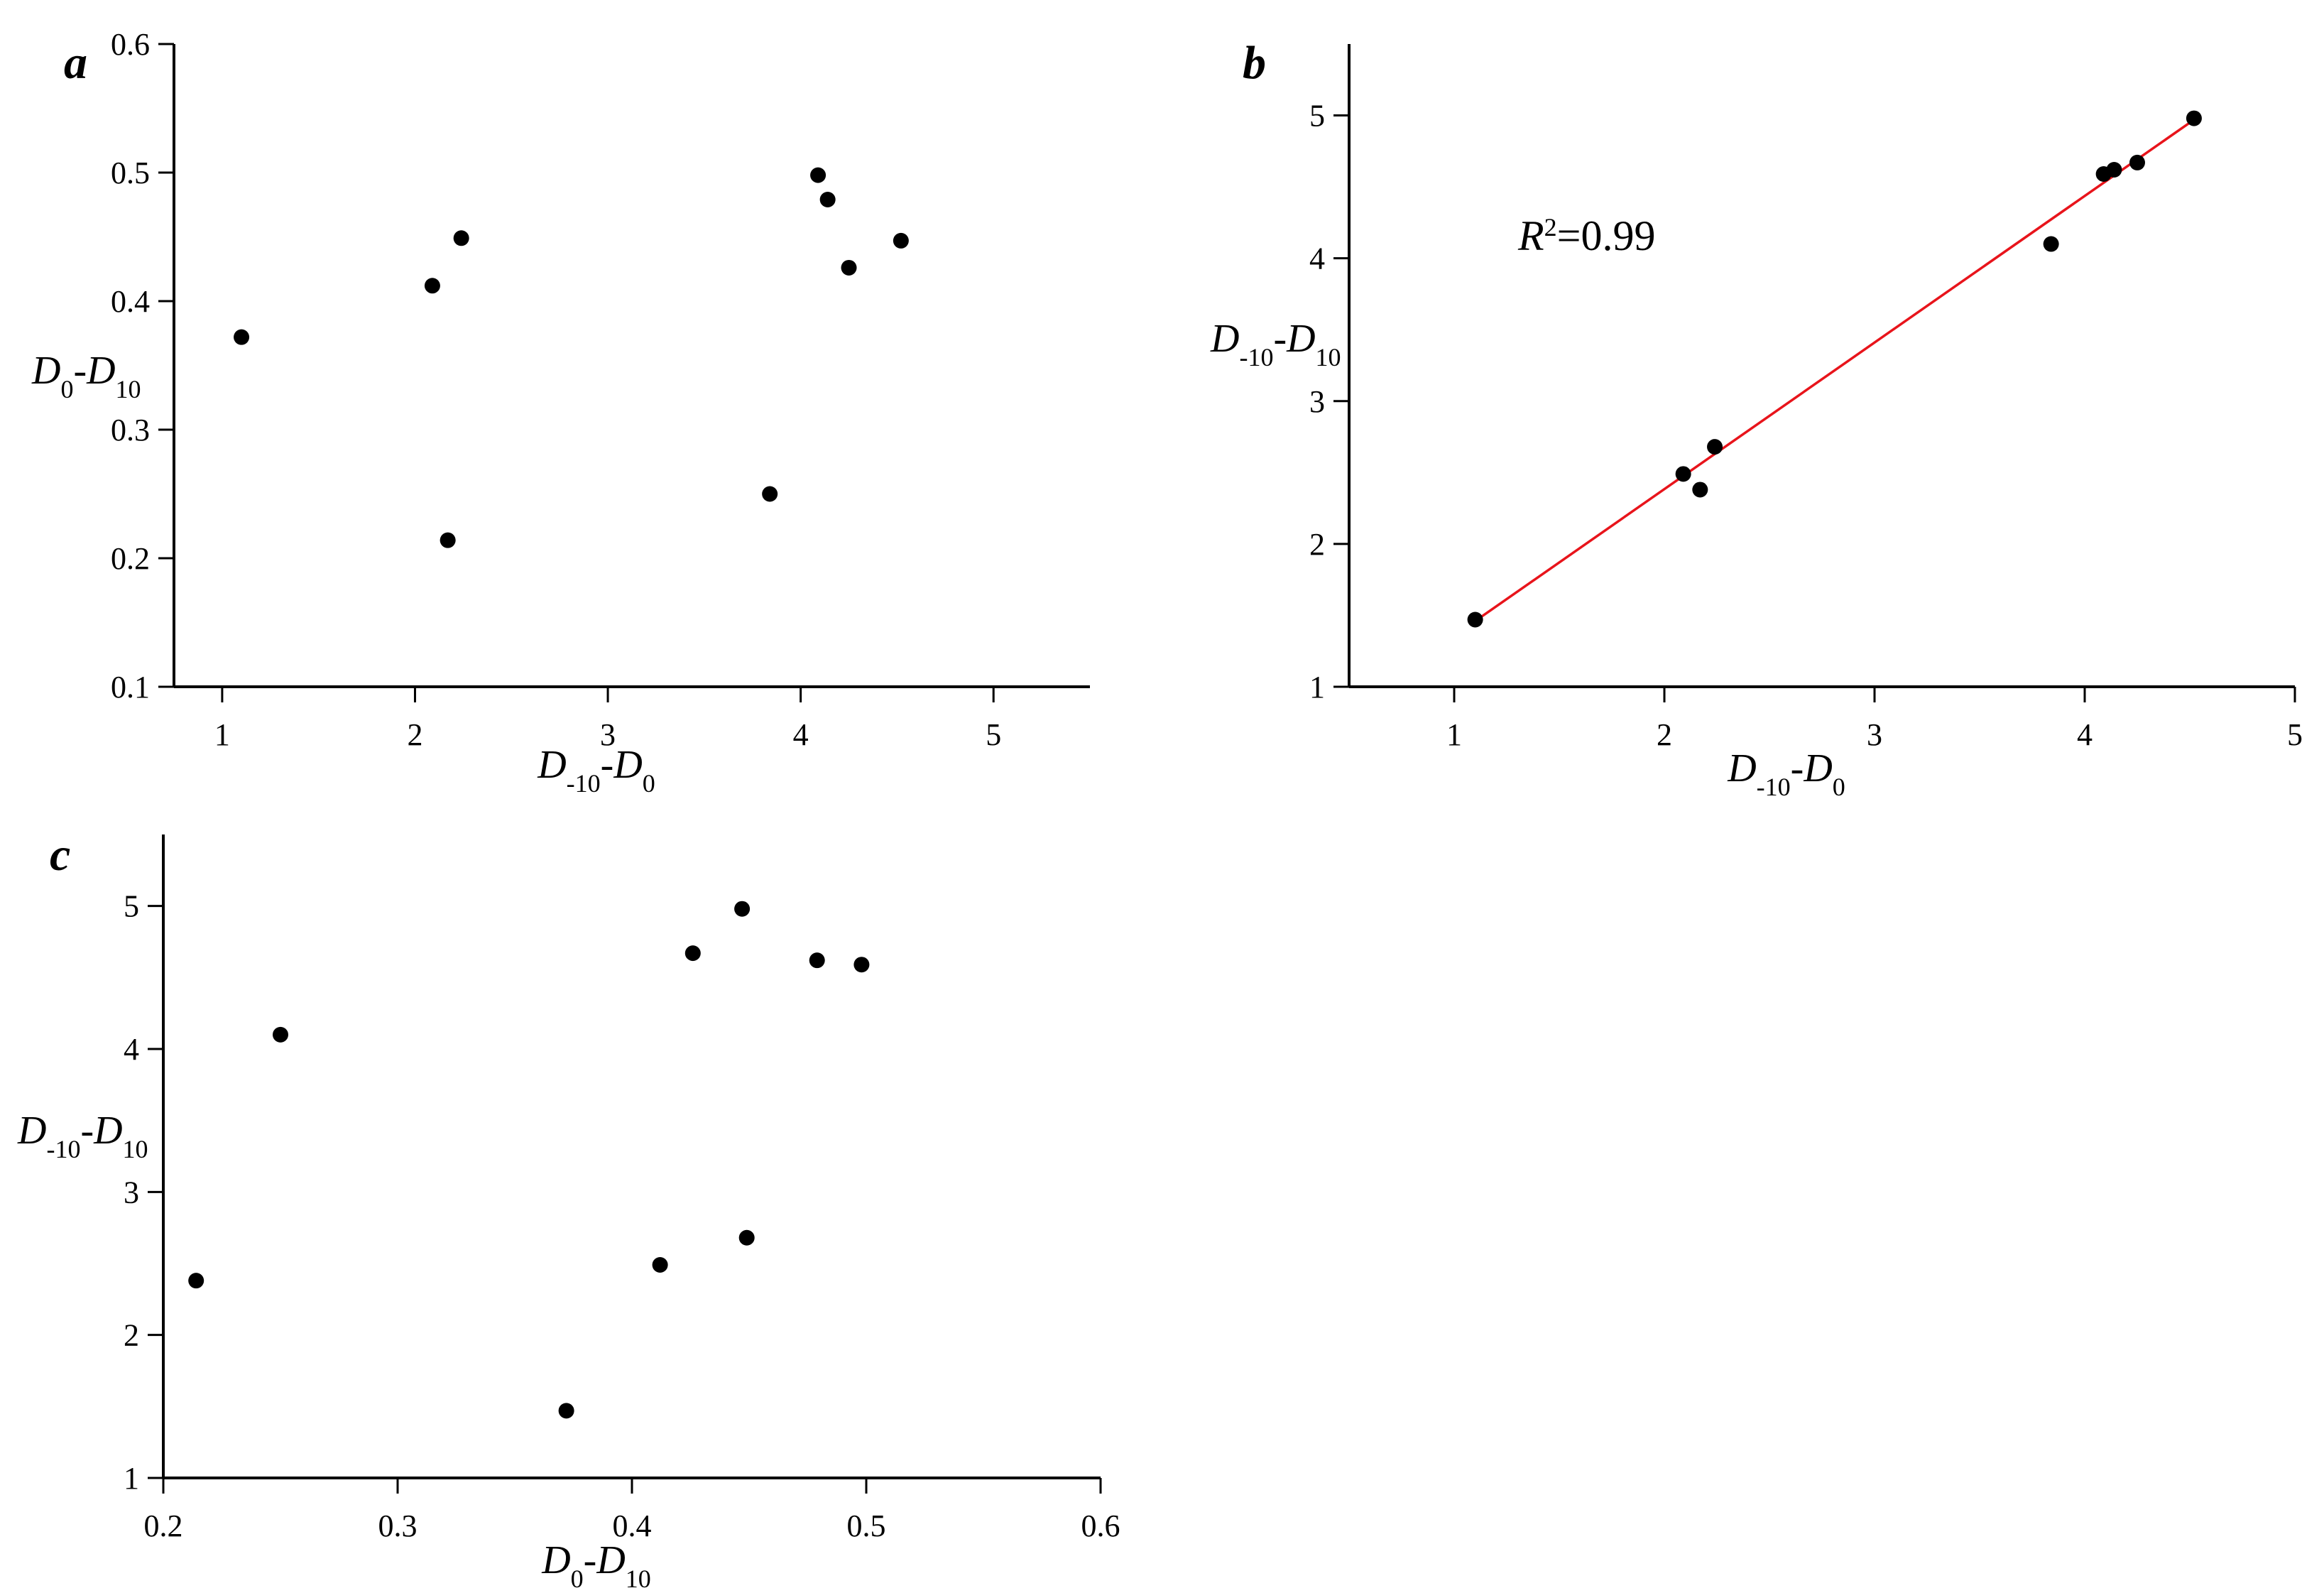 This screenshot has width=2324, height=1593. I want to click on x-tick-label: 0.4, so click(632, 1525).